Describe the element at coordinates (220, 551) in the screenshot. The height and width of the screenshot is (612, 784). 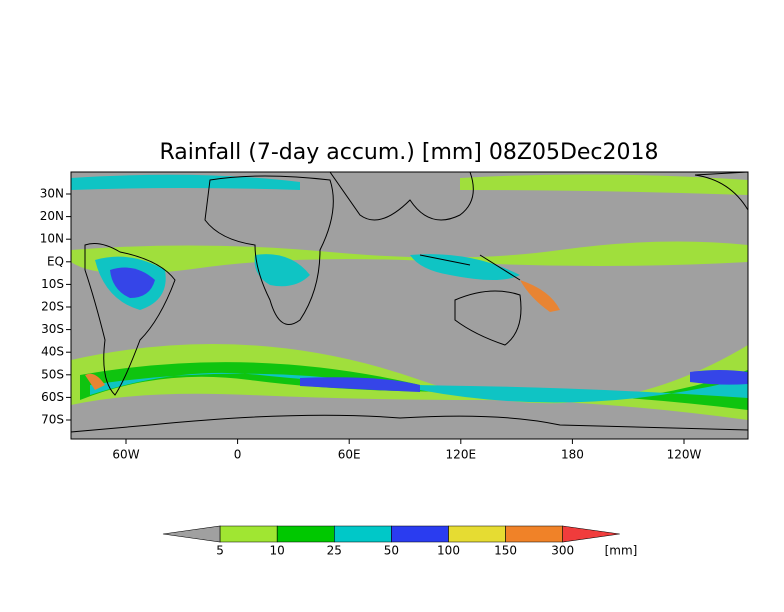
I see `colorbar-label: 5` at that location.